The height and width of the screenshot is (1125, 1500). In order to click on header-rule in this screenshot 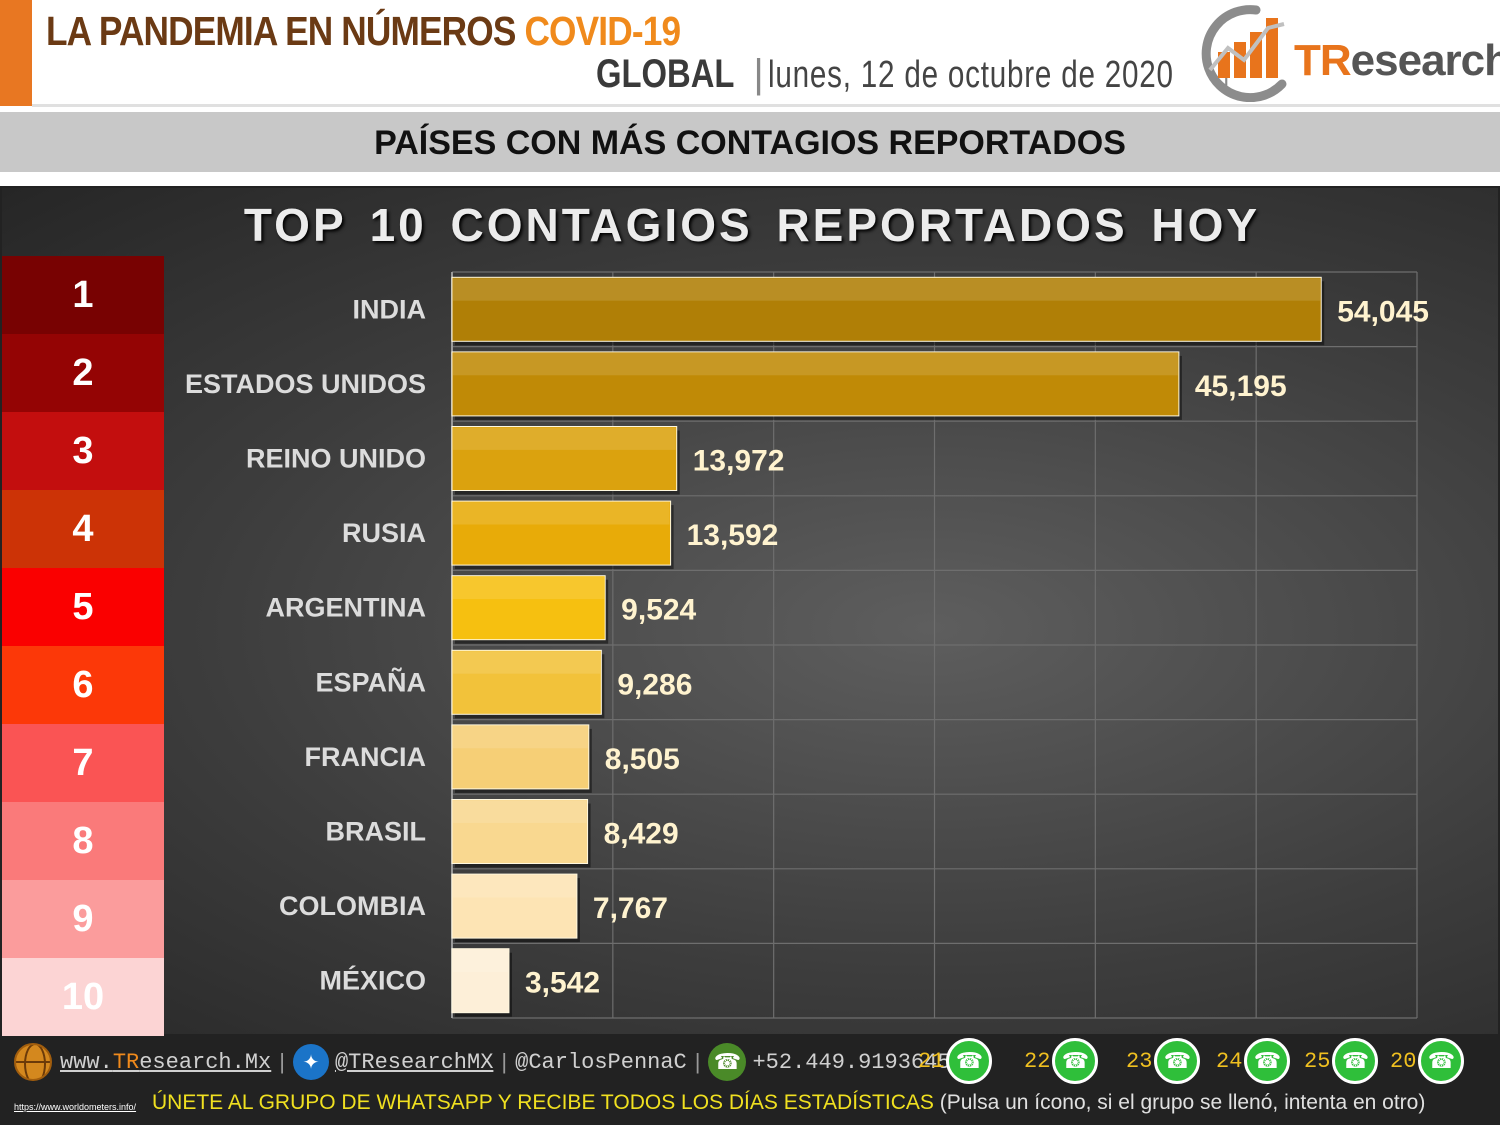, I will do `click(766, 105)`.